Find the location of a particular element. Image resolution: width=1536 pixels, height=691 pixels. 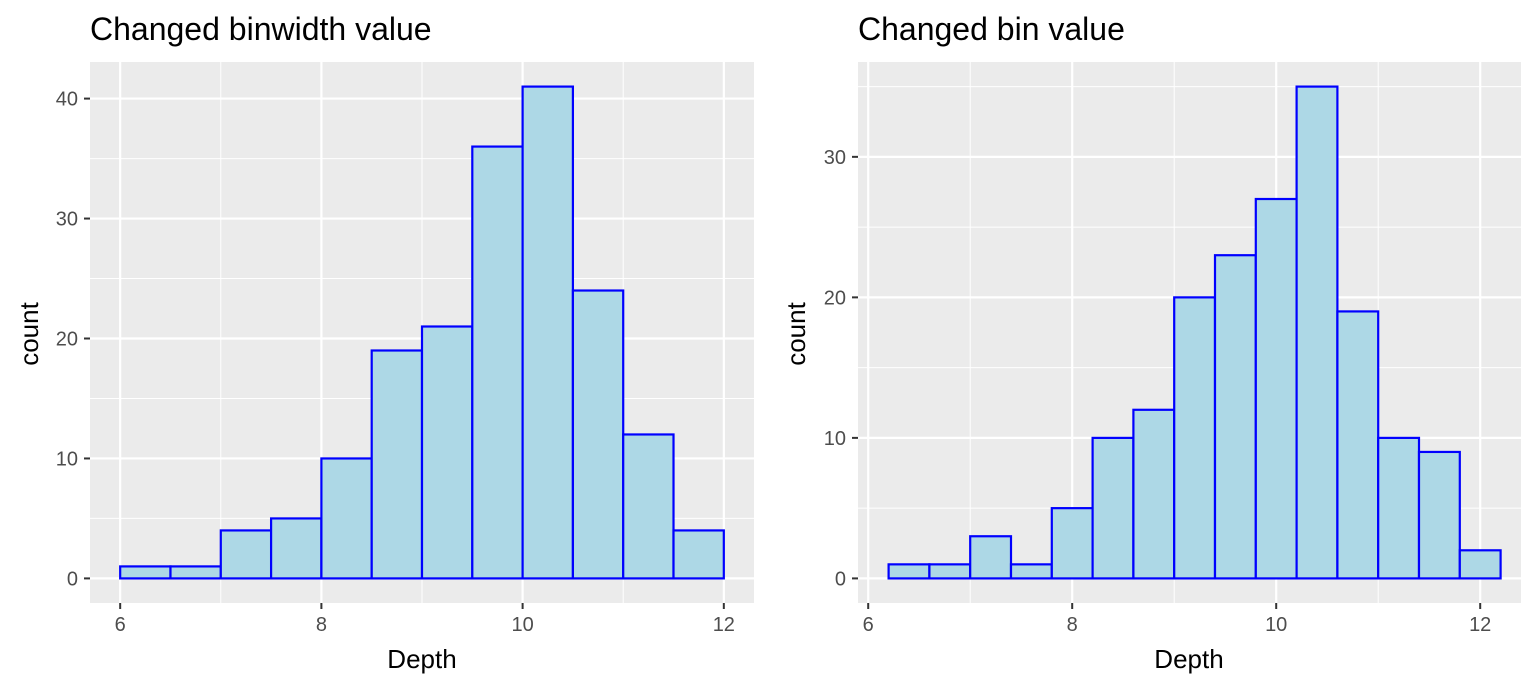

chart-title: Changed binwidth value is located at coordinates (261, 29).